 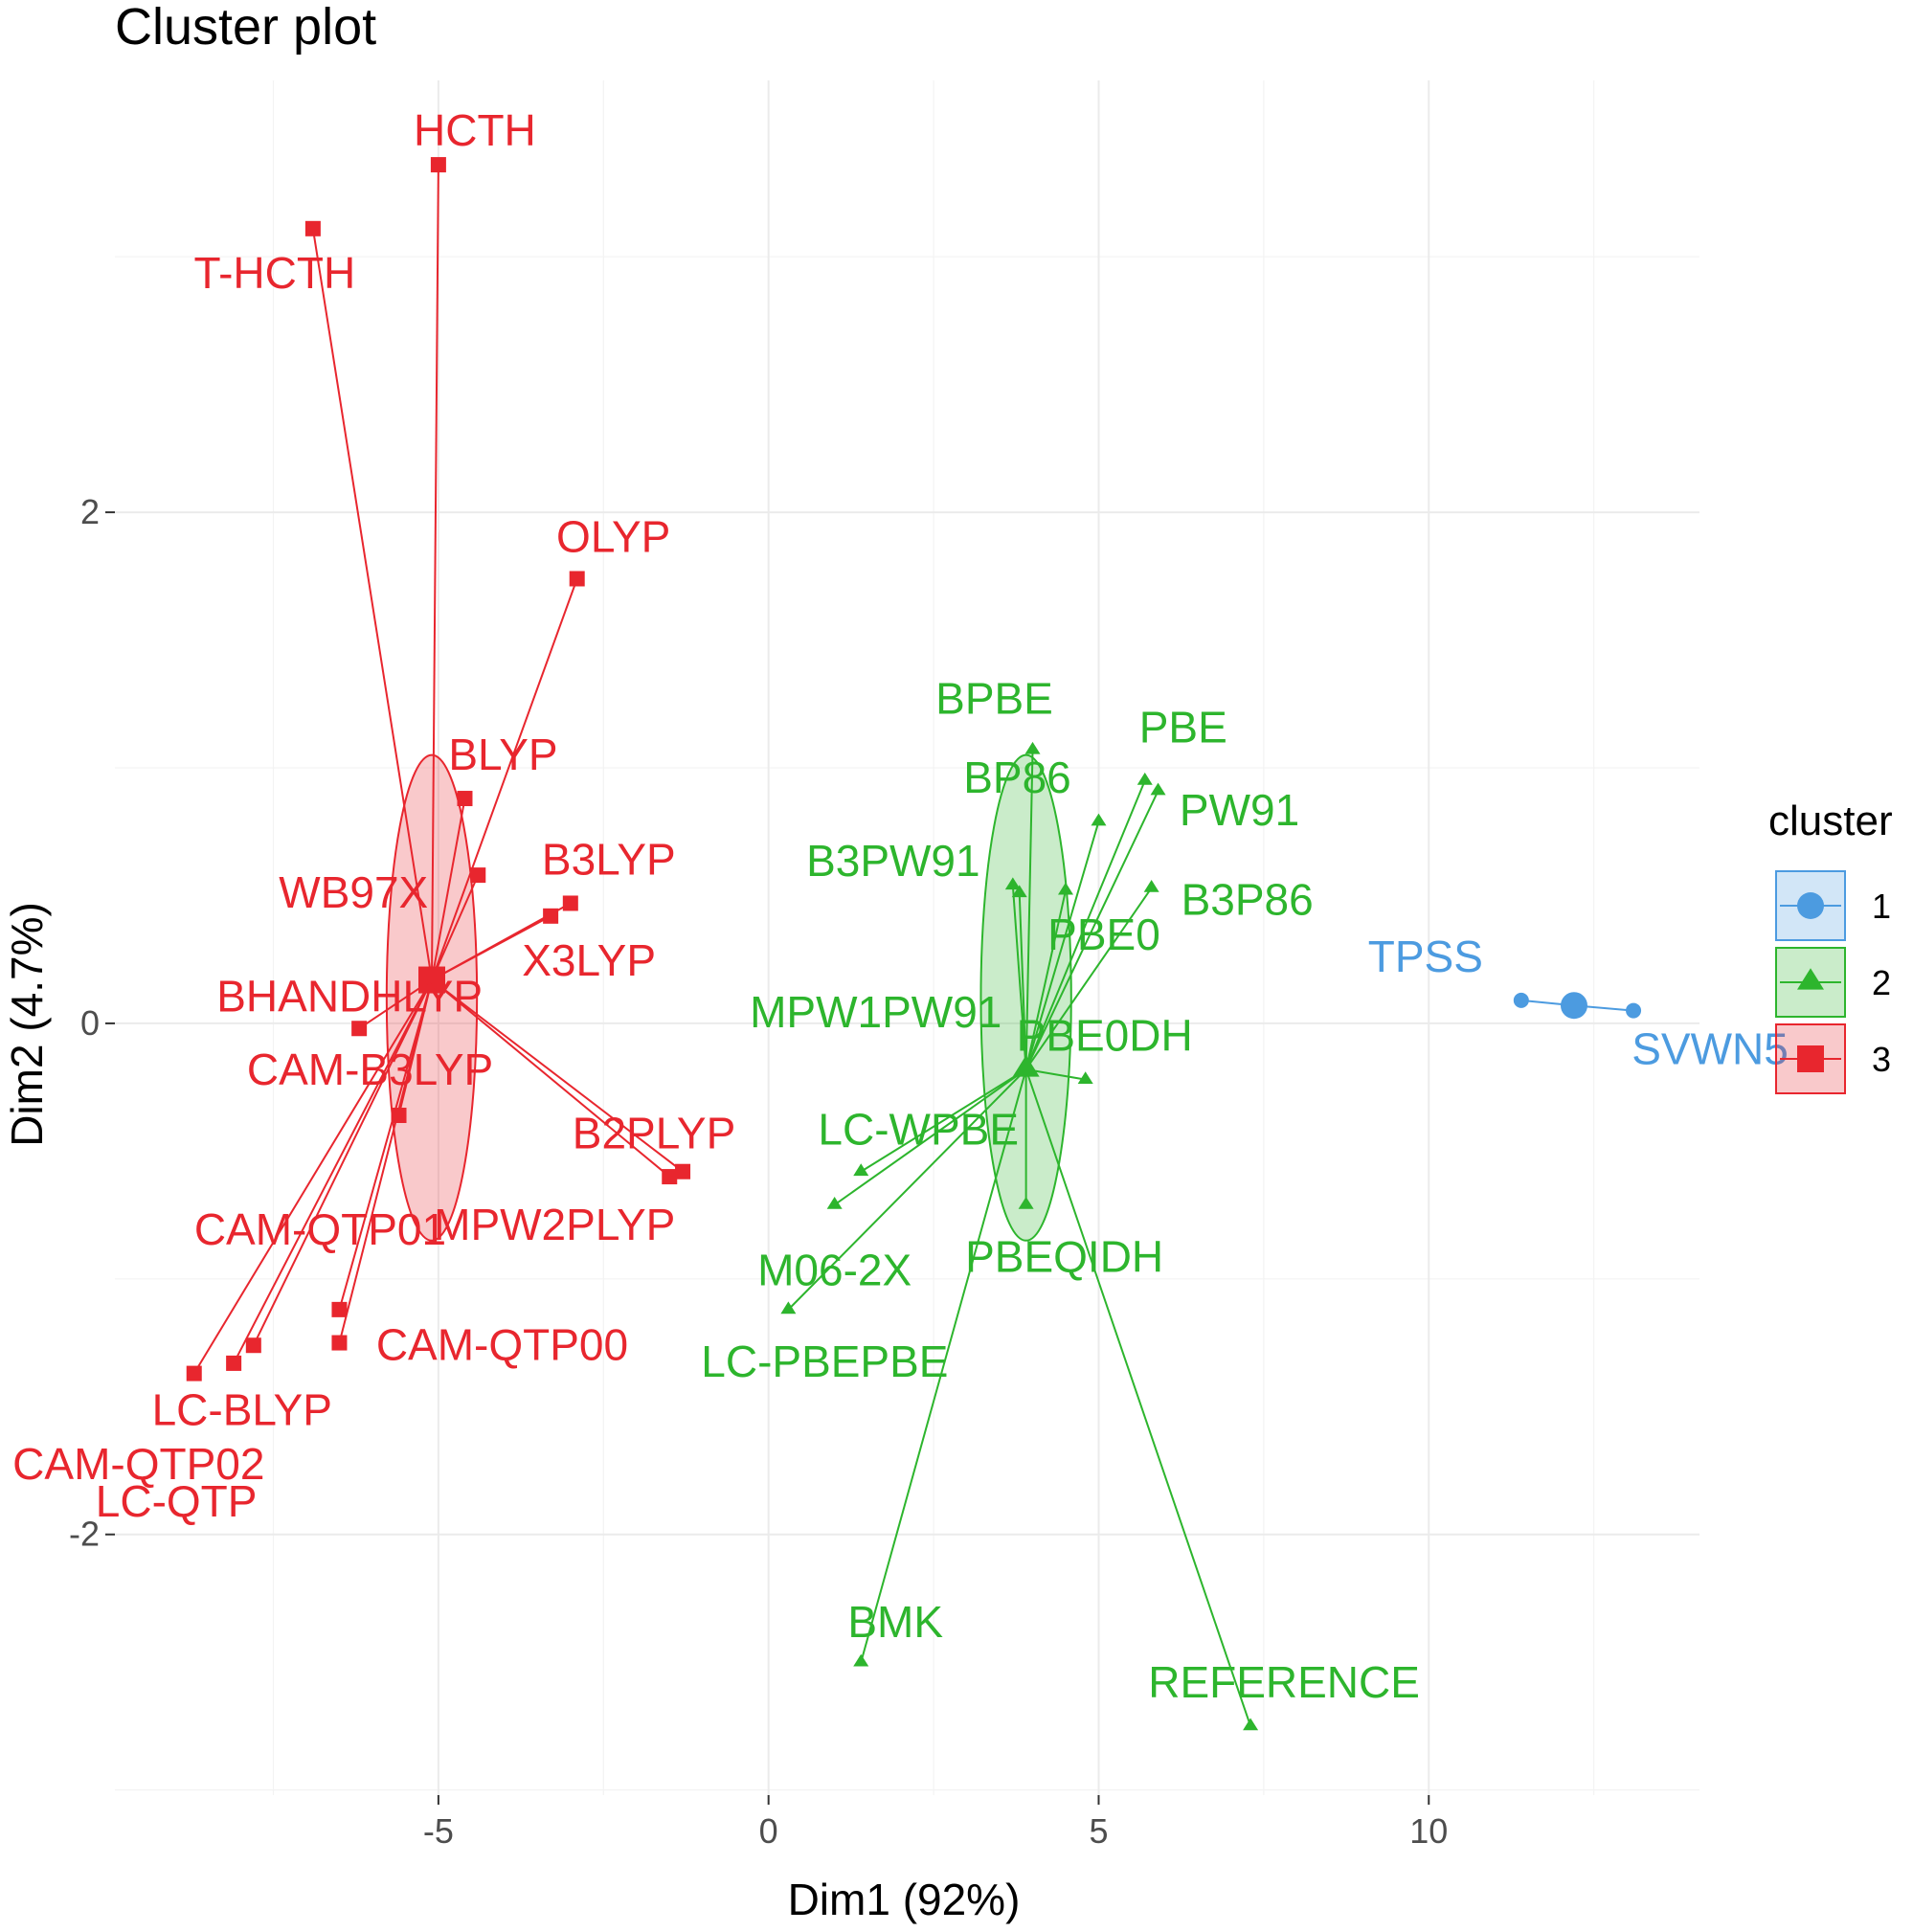 I want to click on label-blyp: BLYP, so click(x=503, y=754).